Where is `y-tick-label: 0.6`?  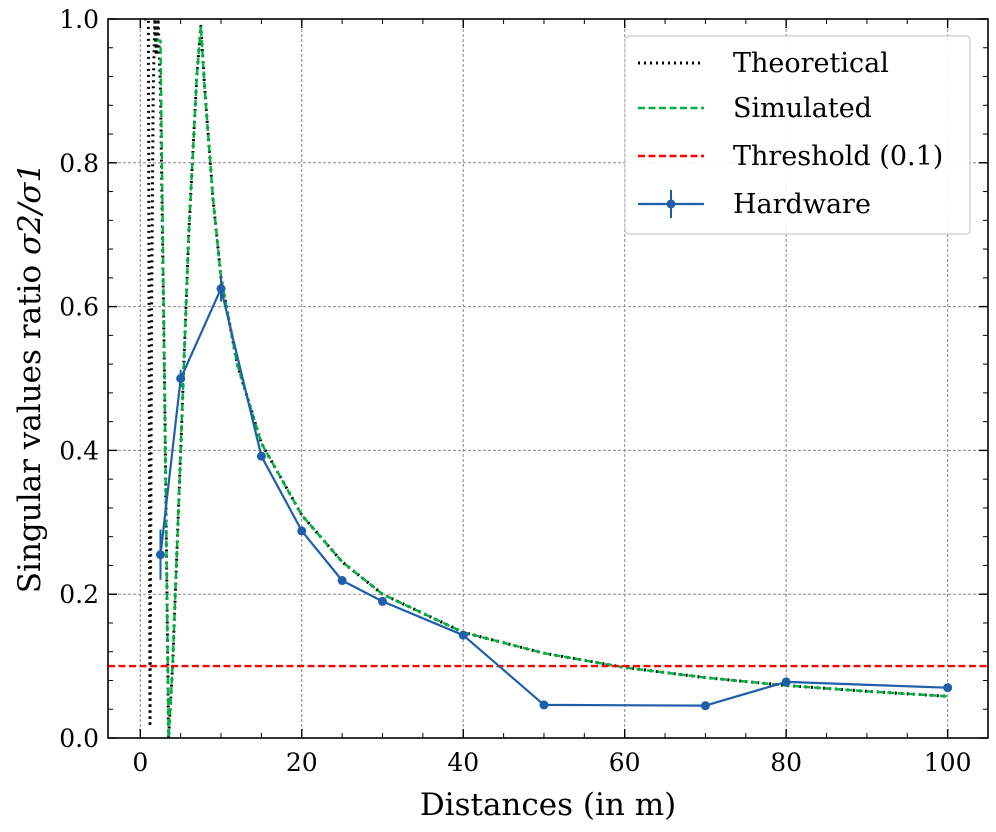
y-tick-label: 0.6 is located at coordinates (79, 307).